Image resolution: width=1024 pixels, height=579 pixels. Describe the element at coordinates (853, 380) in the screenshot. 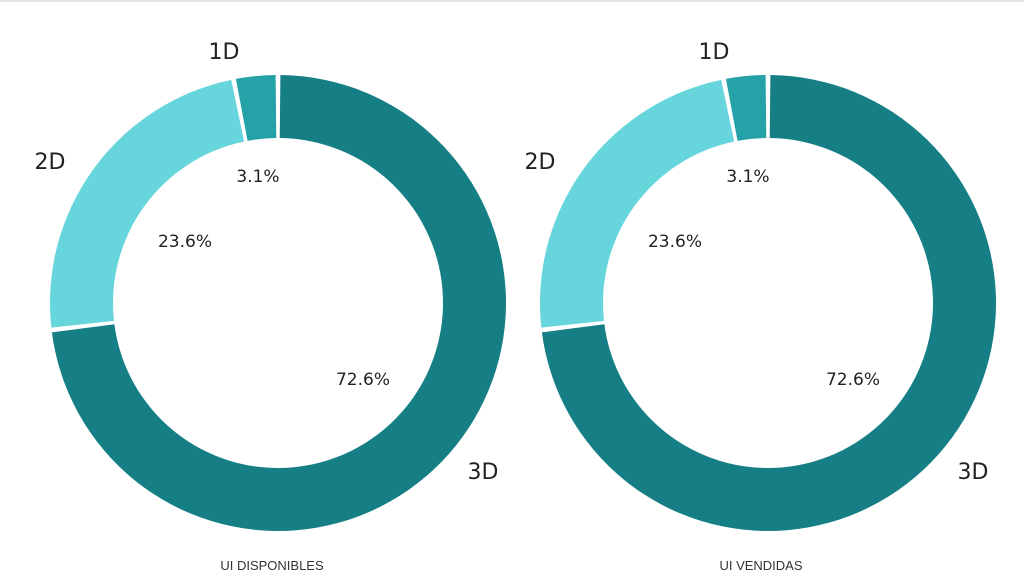

I see `percent-label-3d-ui-vendidas: 72.6%` at that location.